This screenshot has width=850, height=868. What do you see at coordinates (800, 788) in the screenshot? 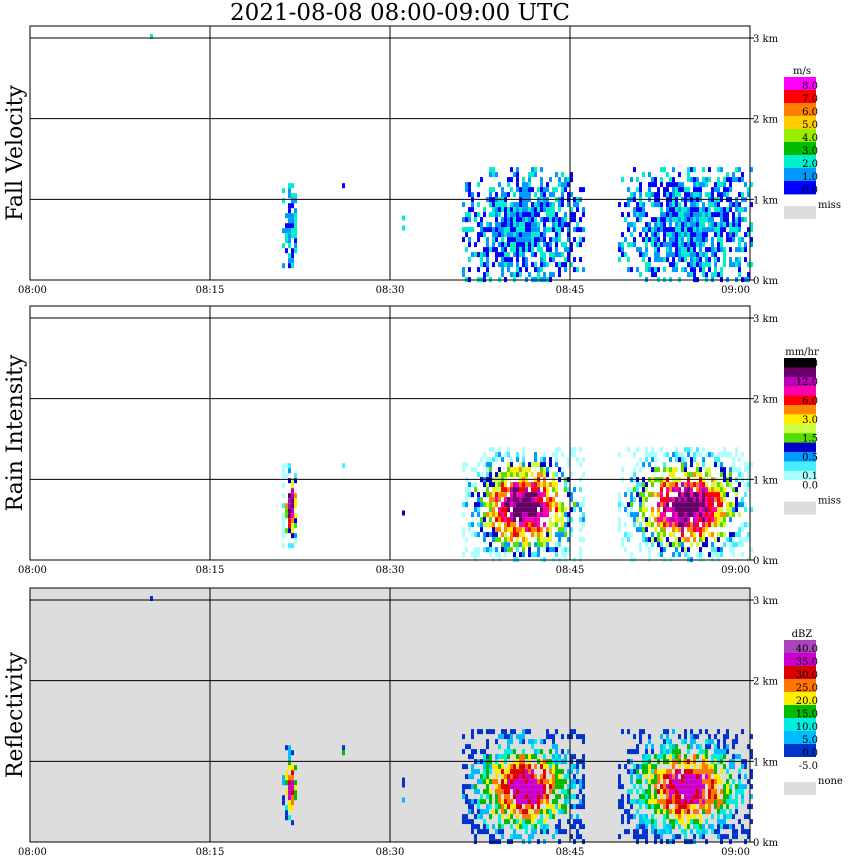
I see `legend-missing-swatch` at bounding box center [800, 788].